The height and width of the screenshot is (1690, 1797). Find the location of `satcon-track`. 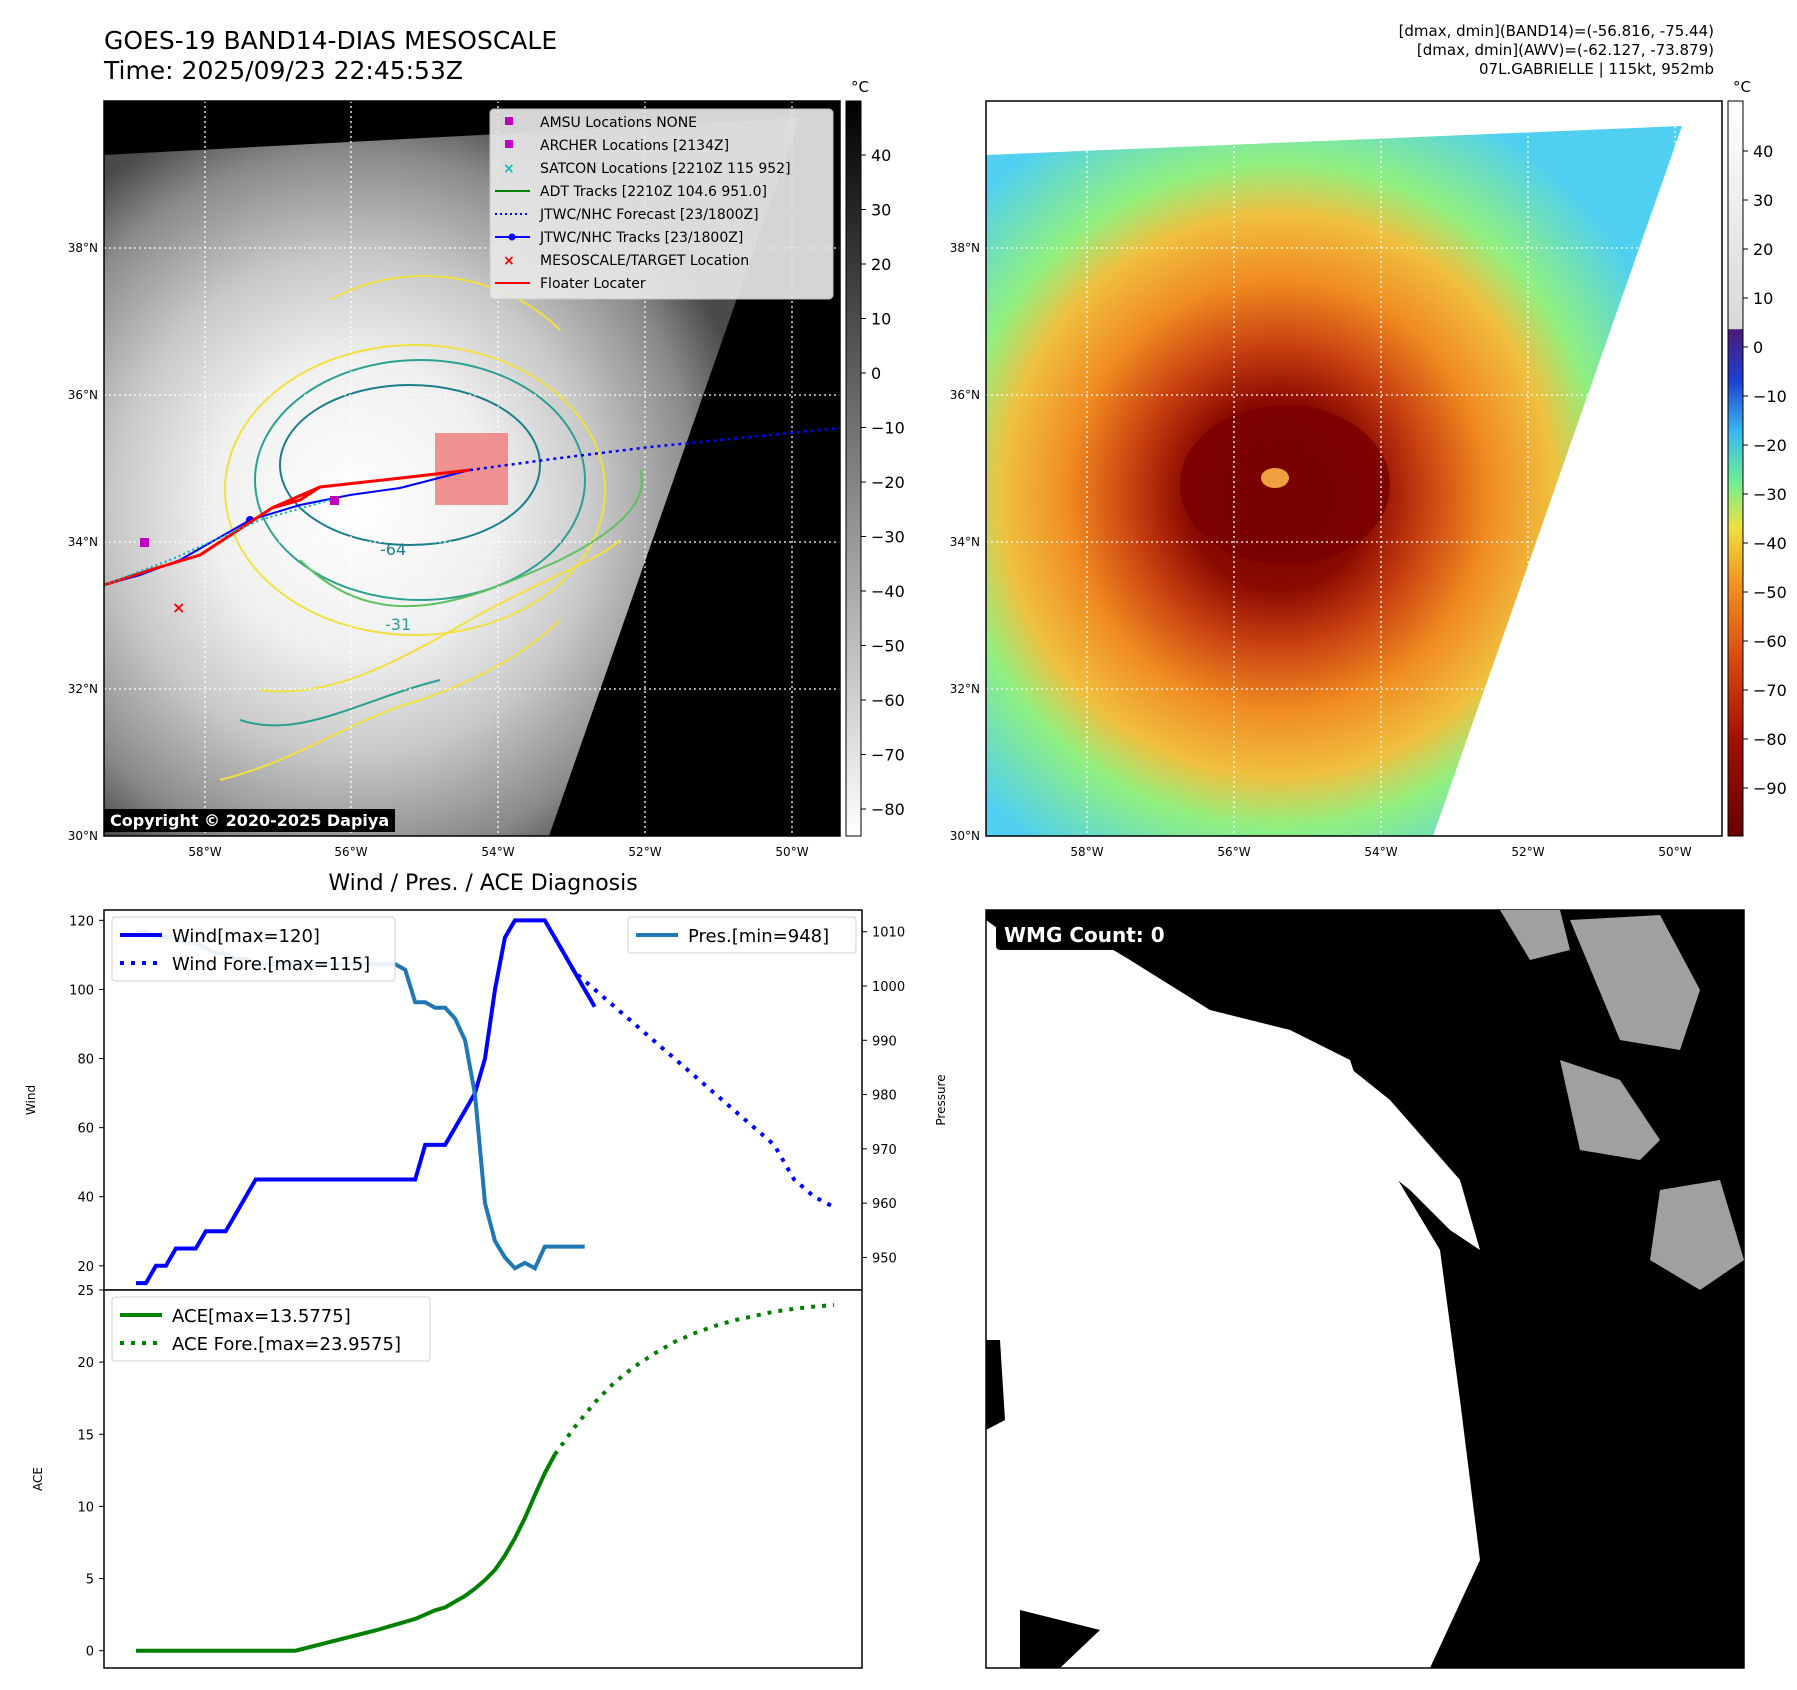

satcon-track is located at coordinates (217, 542).